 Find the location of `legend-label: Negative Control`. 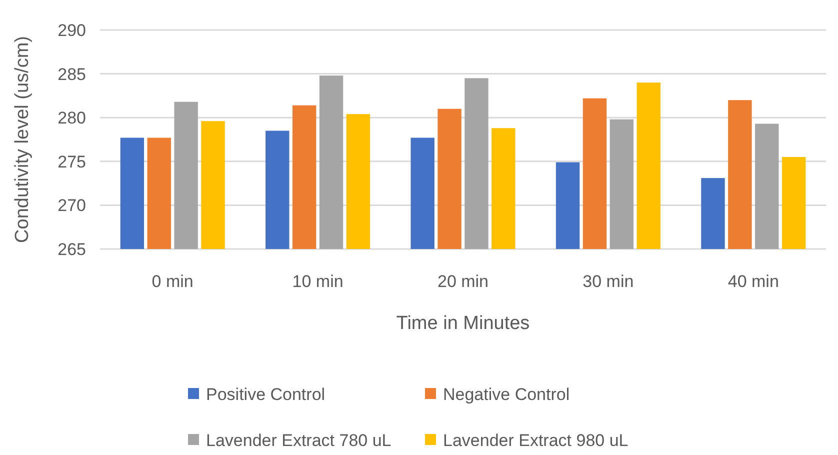

legend-label: Negative Control is located at coordinates (506, 394).